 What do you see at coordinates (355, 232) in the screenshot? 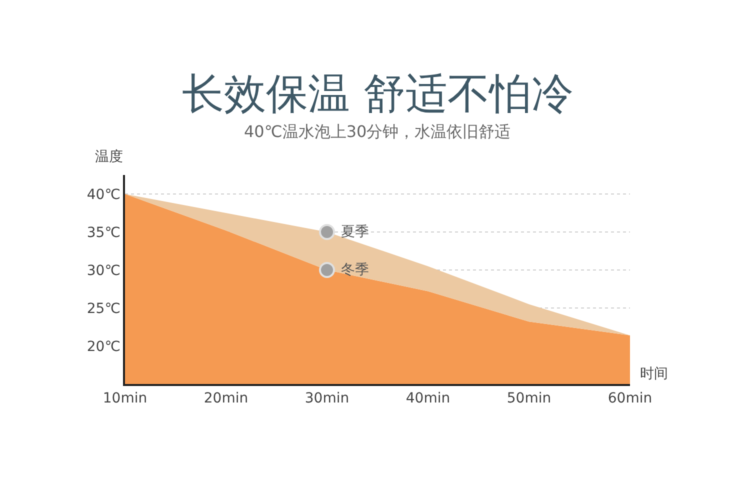
I see `annotation: 夏季` at bounding box center [355, 232].